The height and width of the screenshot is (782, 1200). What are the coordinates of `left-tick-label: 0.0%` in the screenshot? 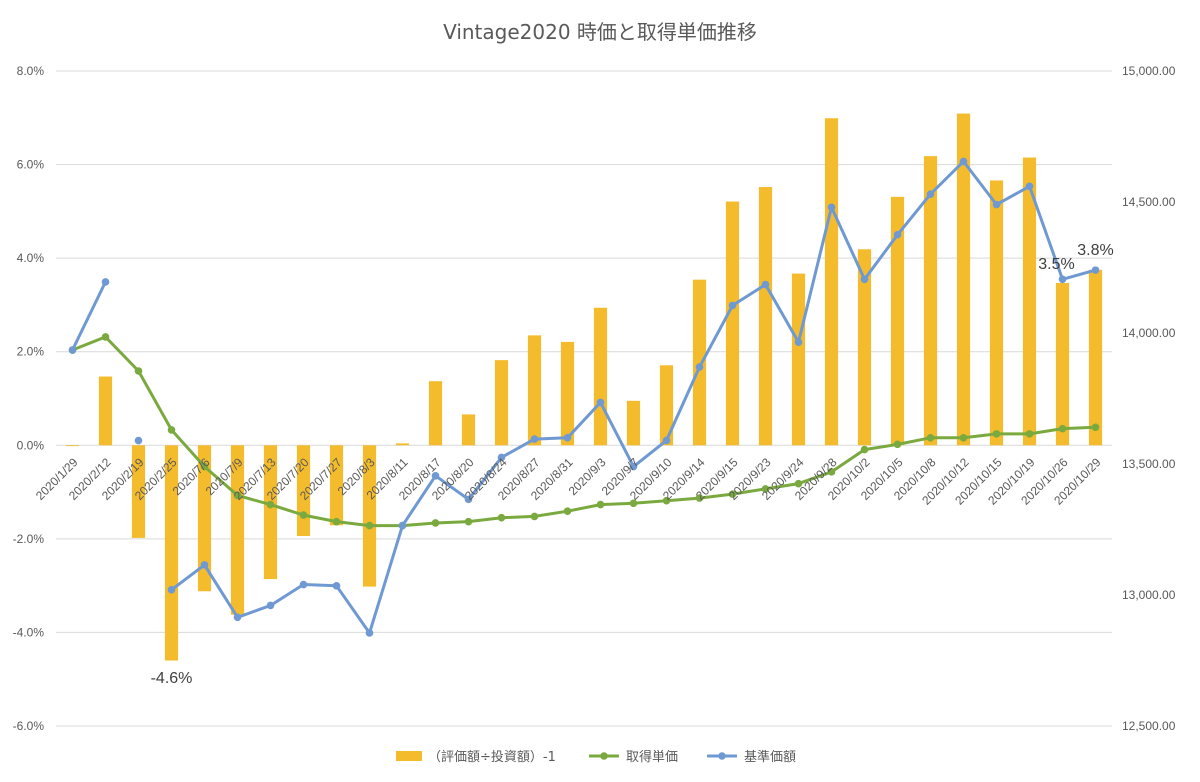 It's located at (31, 445).